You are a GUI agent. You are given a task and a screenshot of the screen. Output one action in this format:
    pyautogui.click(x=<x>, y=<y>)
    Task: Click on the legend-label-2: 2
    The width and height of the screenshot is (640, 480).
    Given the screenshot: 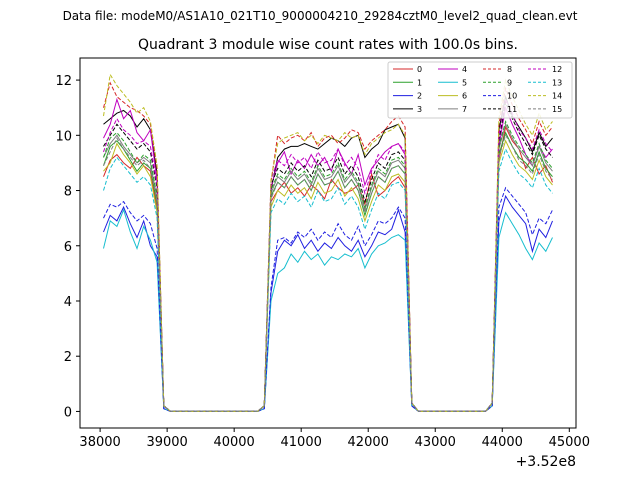 What is the action you would take?
    pyautogui.click(x=419, y=96)
    